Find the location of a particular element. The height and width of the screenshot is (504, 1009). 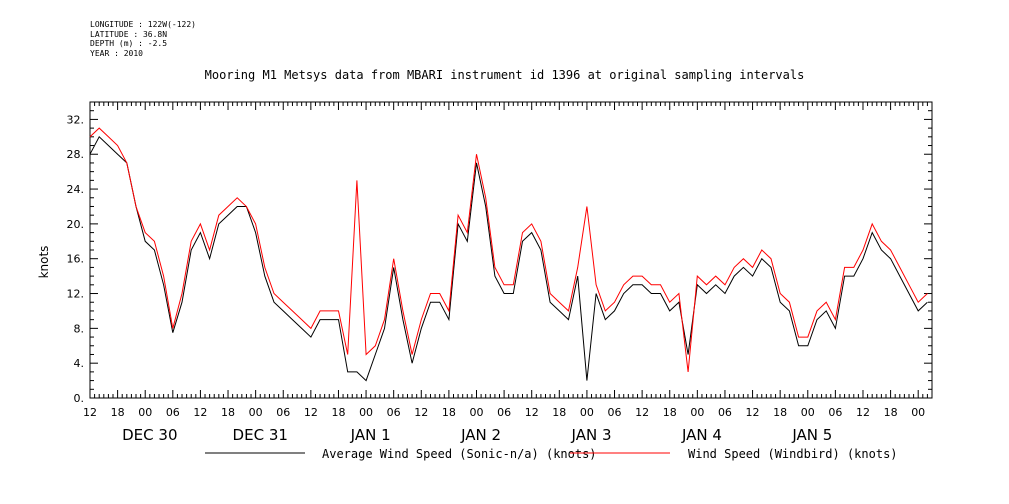

y-tick-label: 8. is located at coordinates (79, 328).